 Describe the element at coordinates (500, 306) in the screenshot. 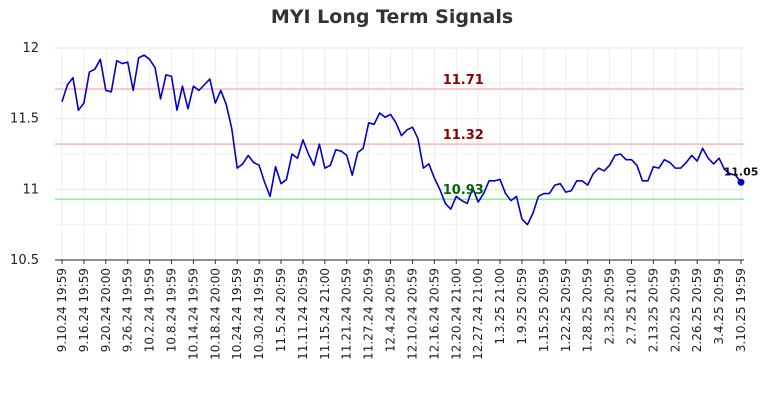

I see `x-tick-label: 1.3.25 21:00` at that location.